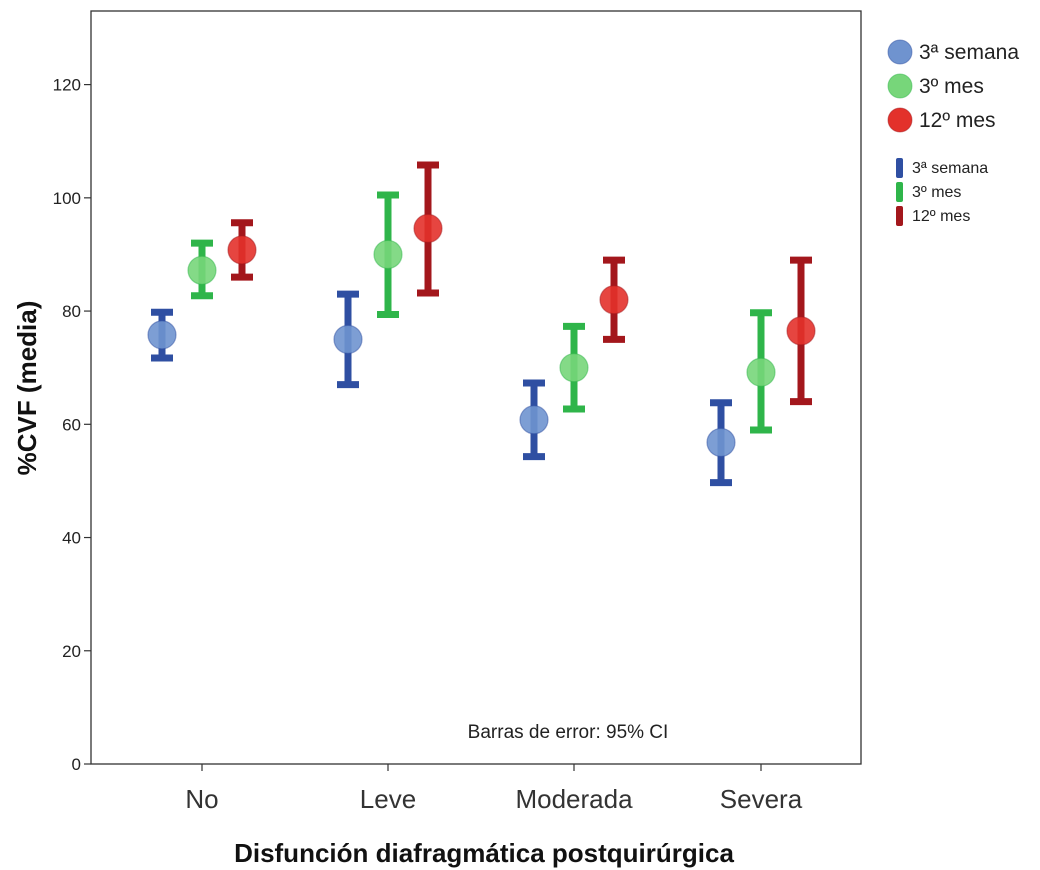 This screenshot has height=870, width=1040. Describe the element at coordinates (761, 799) in the screenshot. I see `x-tick-label: Severa` at that location.